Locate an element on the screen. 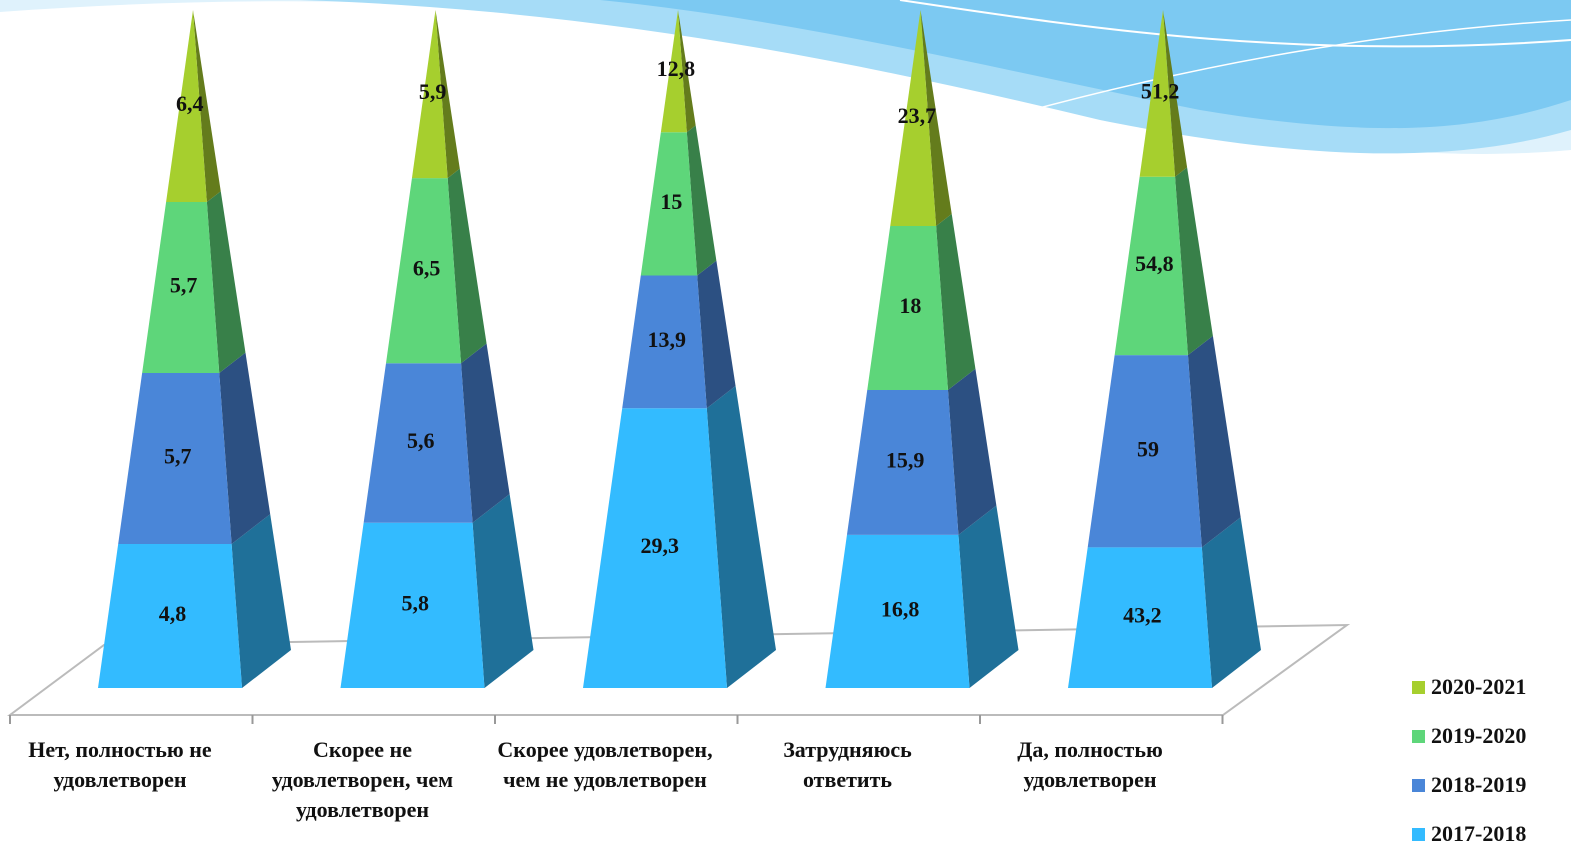 The height and width of the screenshot is (863, 1571). x-tick-label: Скорее удовлетворен, чем не удовлетворен is located at coordinates (605, 764).